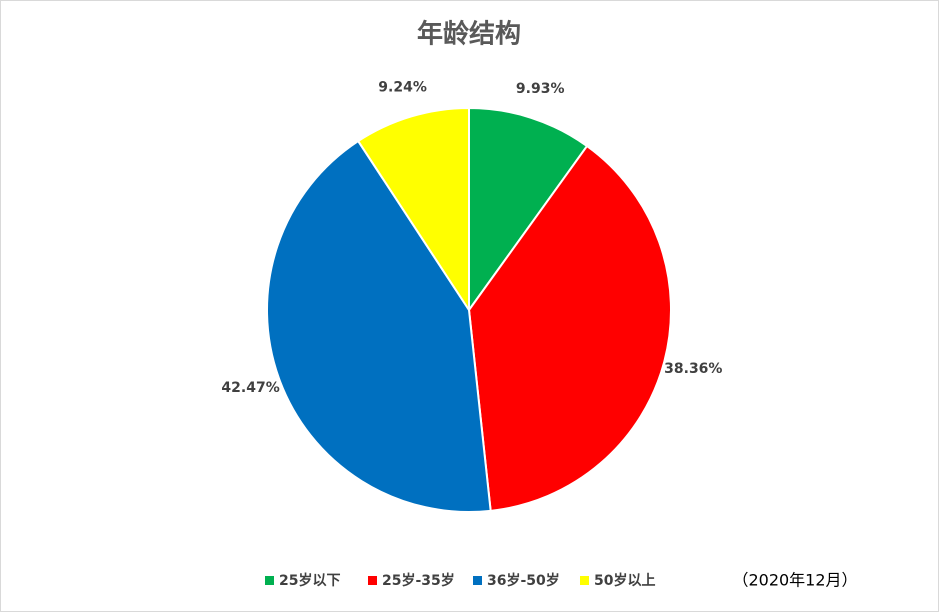  Describe the element at coordinates (540, 89) in the screenshot. I see `value-label: 9.93%` at that location.